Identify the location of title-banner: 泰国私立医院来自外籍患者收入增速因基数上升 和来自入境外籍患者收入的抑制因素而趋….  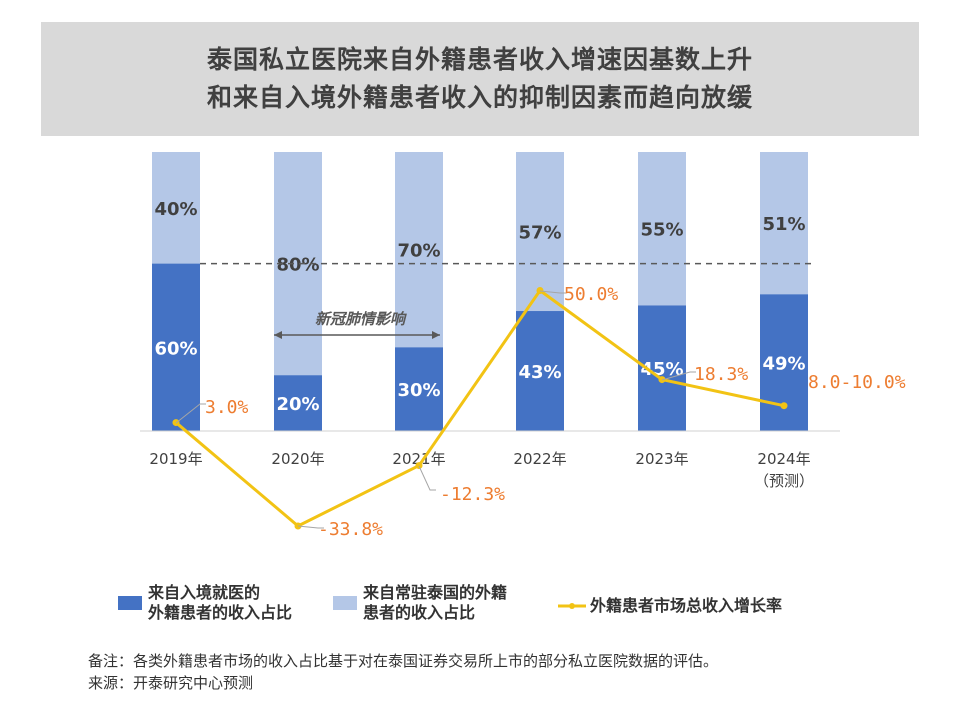
(480, 79).